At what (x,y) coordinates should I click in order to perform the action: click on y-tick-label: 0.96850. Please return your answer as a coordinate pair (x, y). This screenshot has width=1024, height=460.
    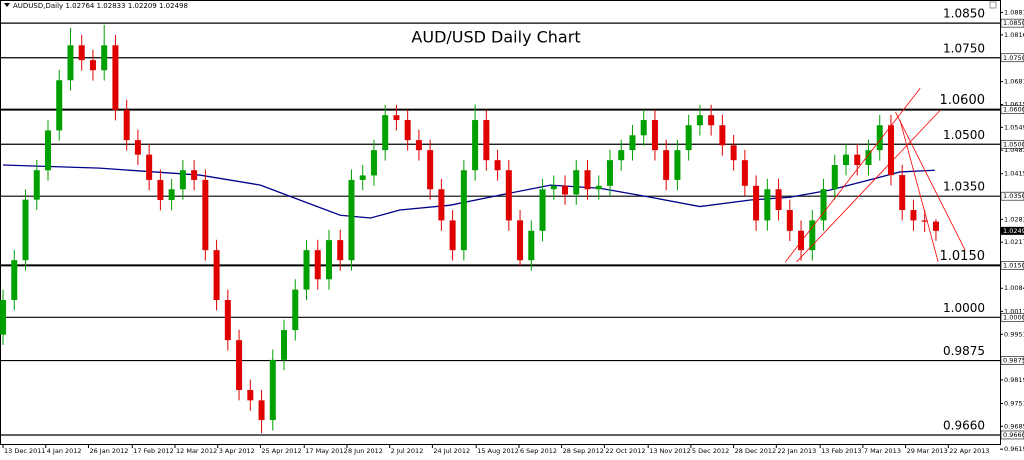
    Looking at the image, I should click on (1014, 426).